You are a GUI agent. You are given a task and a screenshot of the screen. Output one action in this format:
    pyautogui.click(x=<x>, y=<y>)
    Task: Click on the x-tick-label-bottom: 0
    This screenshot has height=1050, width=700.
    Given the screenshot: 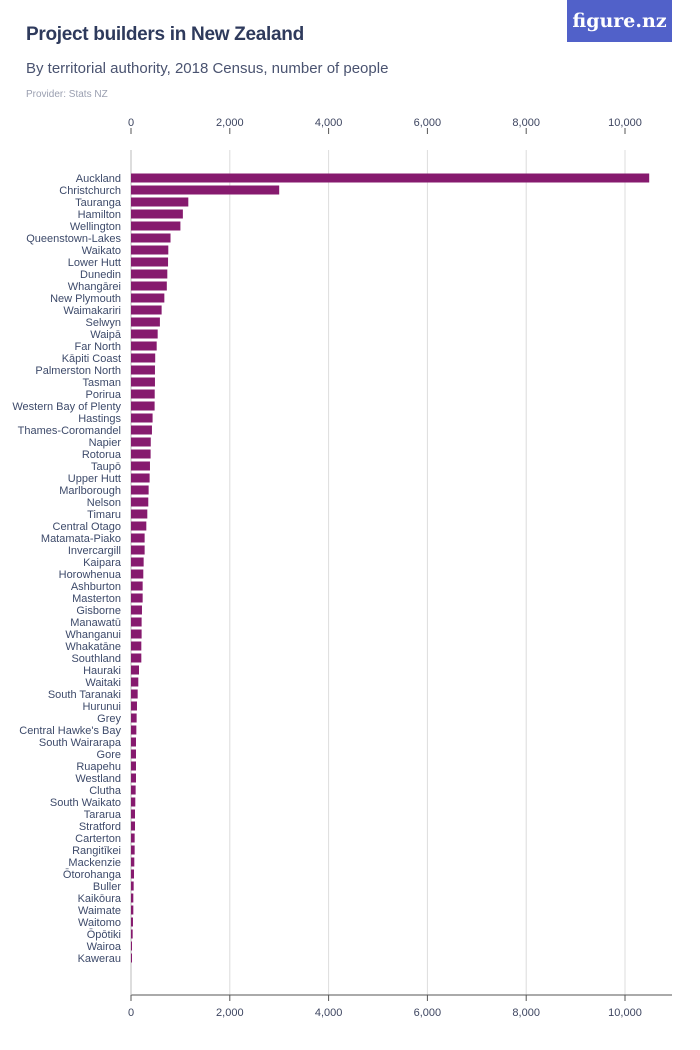 What is the action you would take?
    pyautogui.click(x=131, y=1013)
    